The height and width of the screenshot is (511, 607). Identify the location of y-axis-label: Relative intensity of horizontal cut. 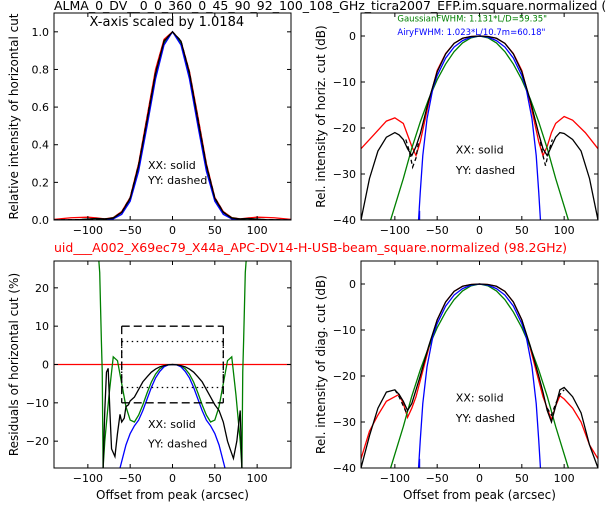
(14, 116).